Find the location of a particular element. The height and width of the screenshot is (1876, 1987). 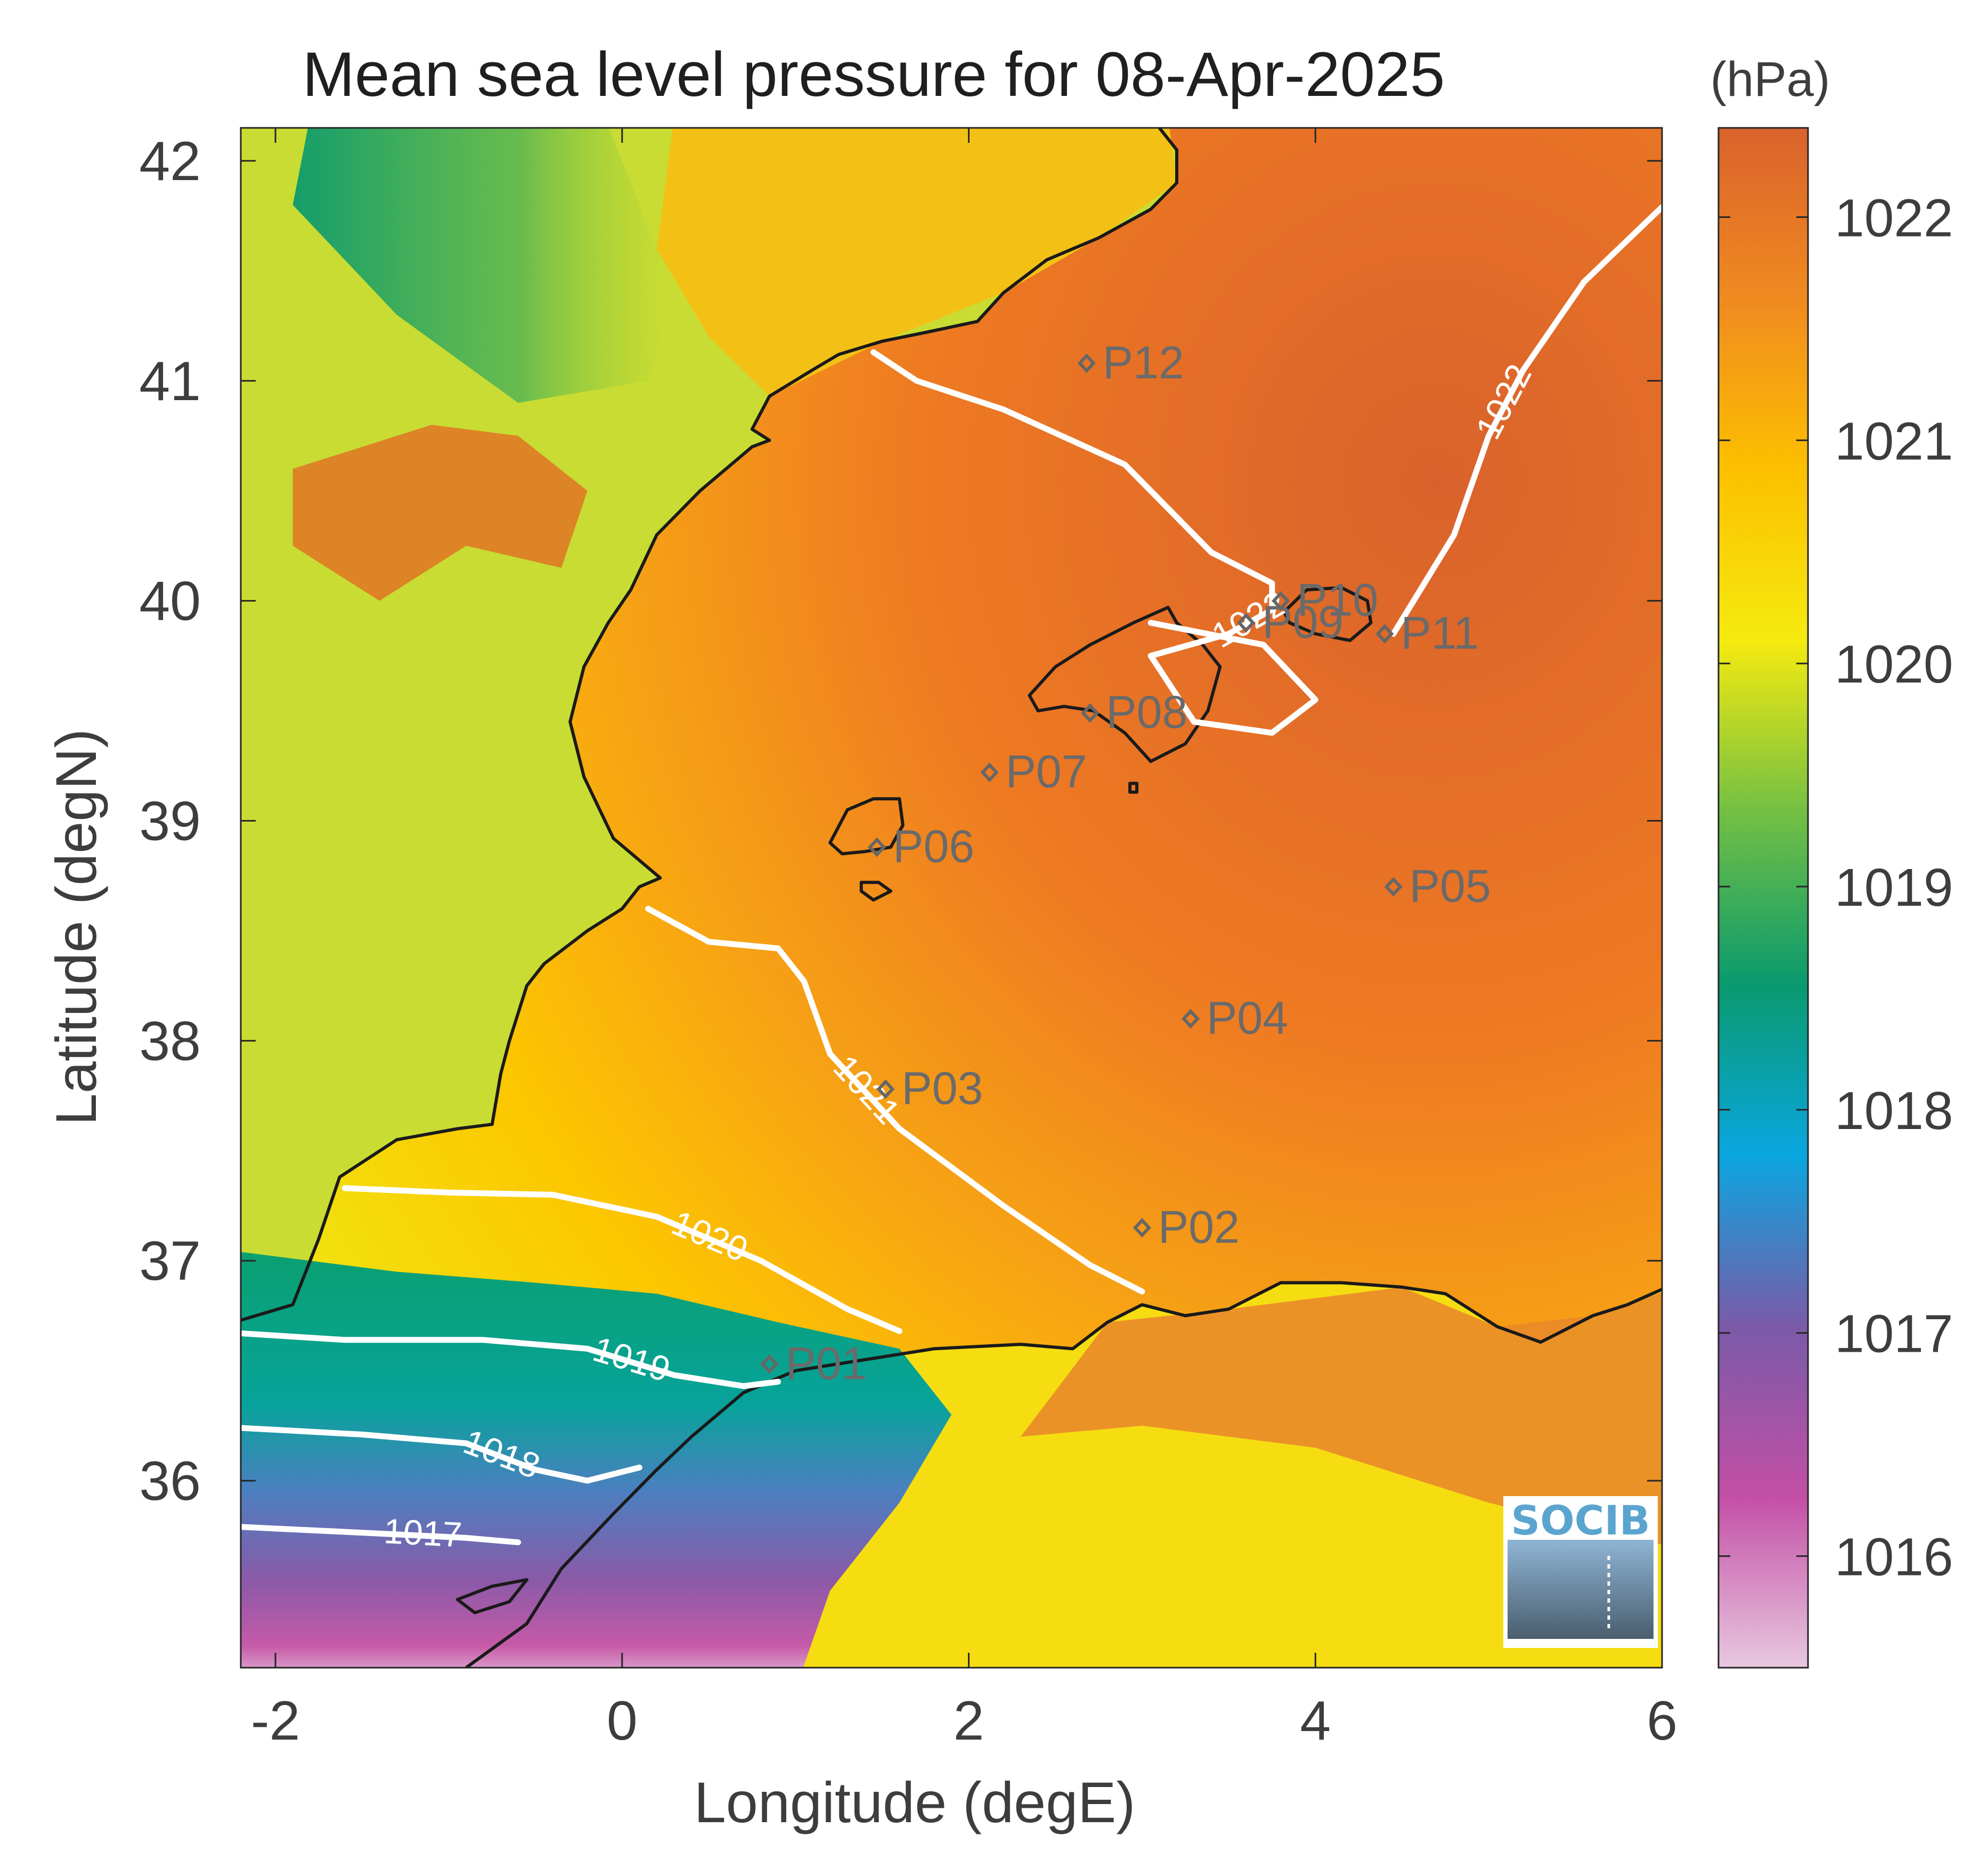

socib-logo-text: SOCIB is located at coordinates (1580, 1521).